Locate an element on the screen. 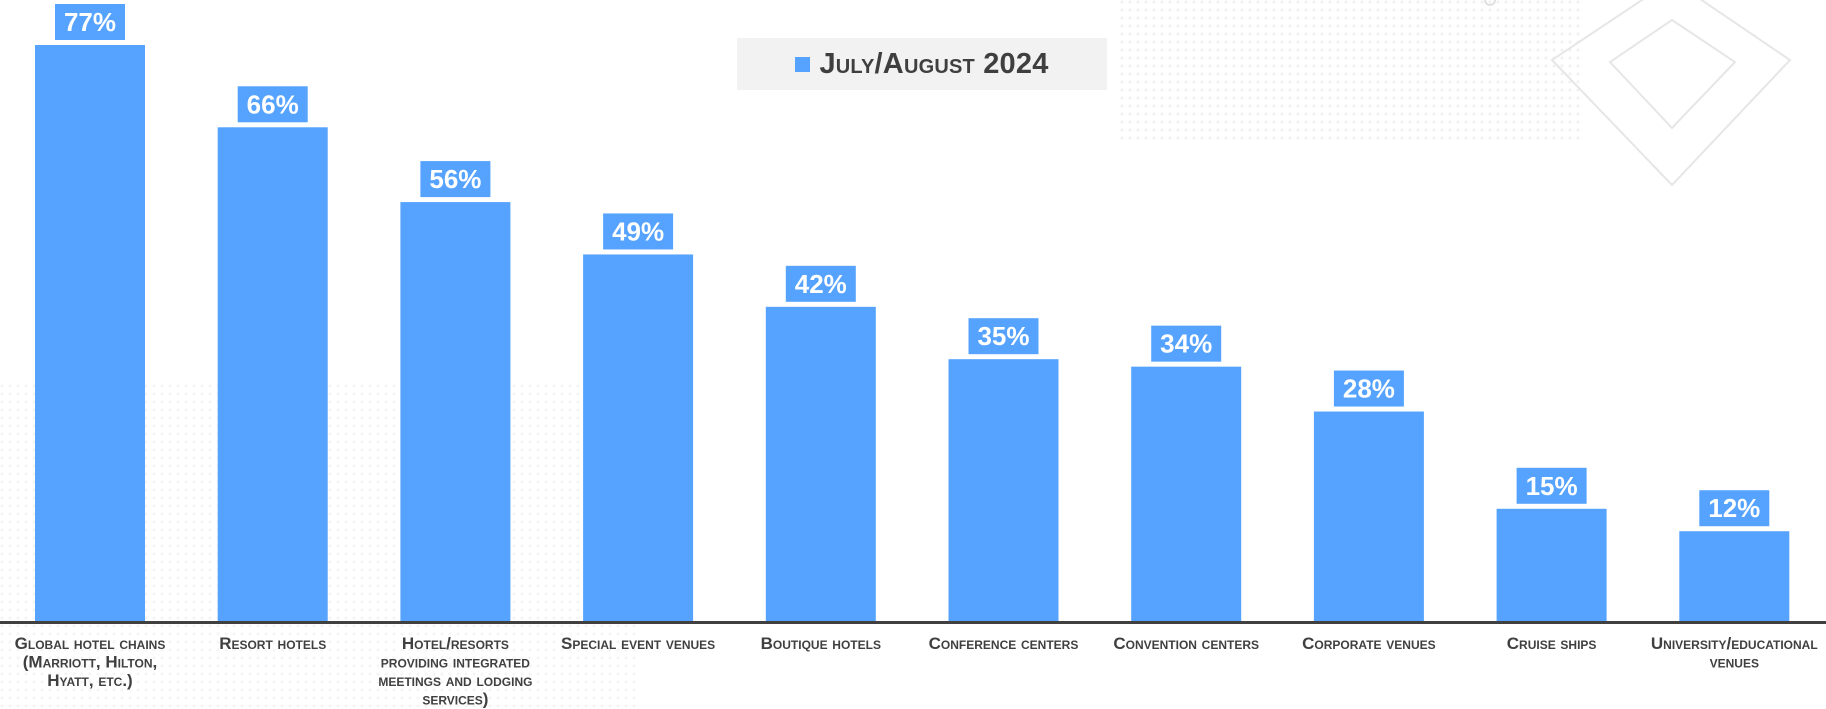 This screenshot has width=1826, height=709. data-label-text: 28% is located at coordinates (1369, 389).